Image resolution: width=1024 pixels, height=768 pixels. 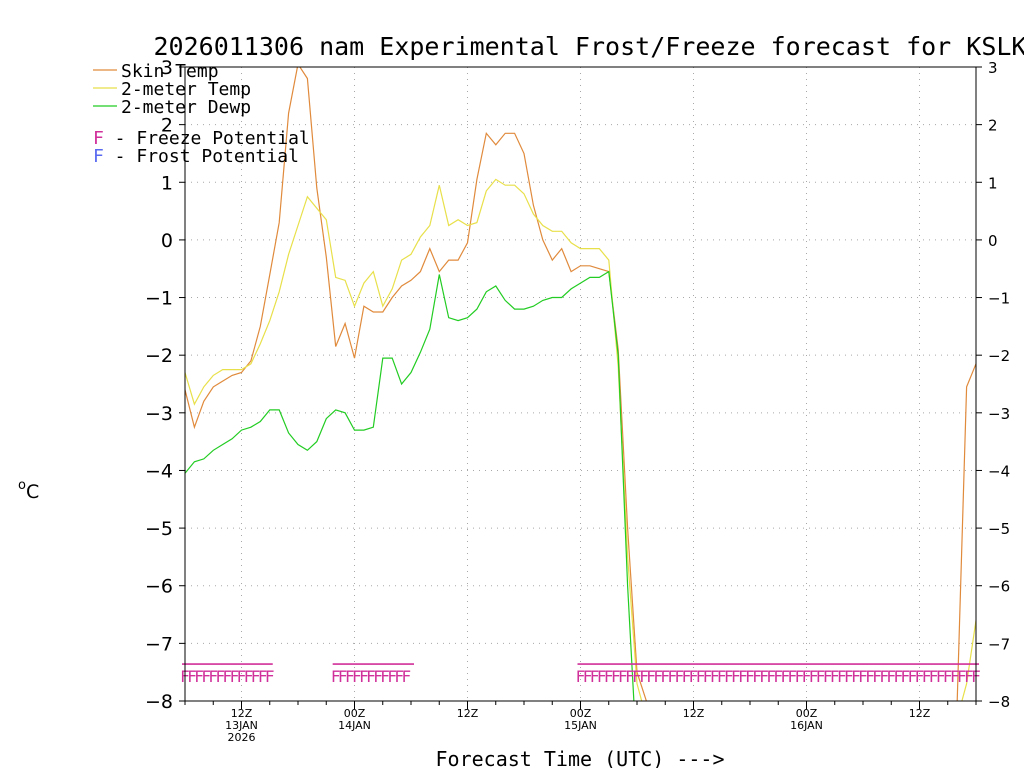 I want to click on y-tick-label-left: −3, so click(x=159, y=414).